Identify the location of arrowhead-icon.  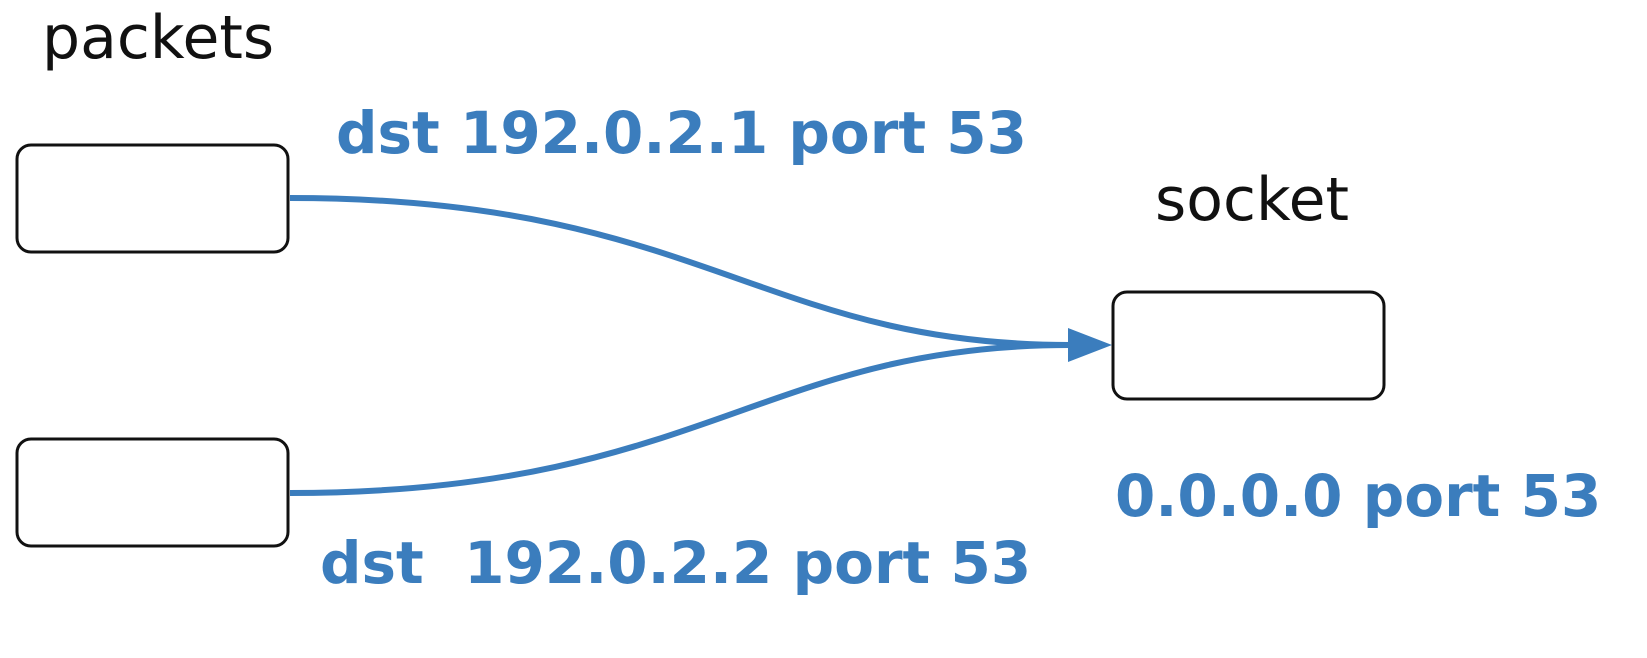
(1090, 345).